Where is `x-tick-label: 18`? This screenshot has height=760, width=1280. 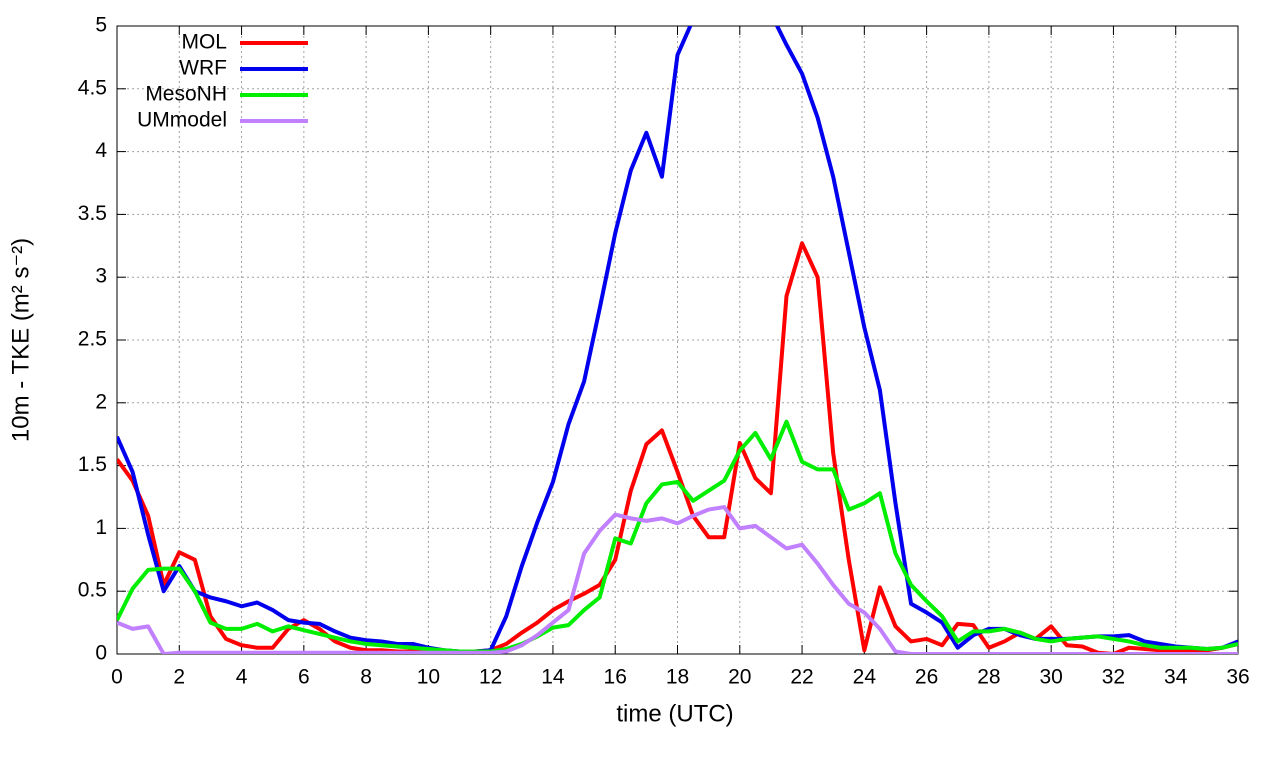
x-tick-label: 18 is located at coordinates (677, 677).